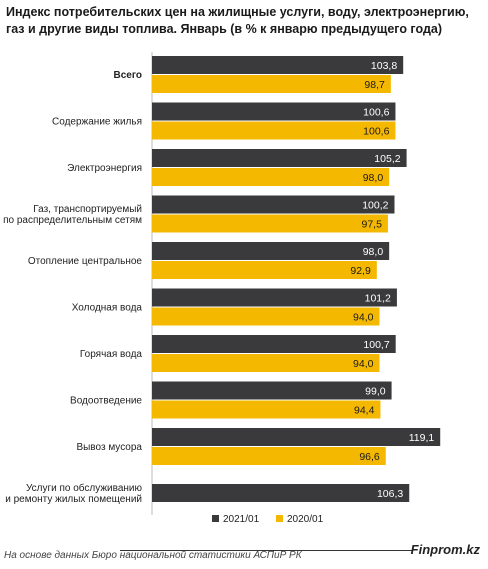 The height and width of the screenshot is (569, 488). I want to click on bar-value-label-2021: 99,0, so click(375, 392).